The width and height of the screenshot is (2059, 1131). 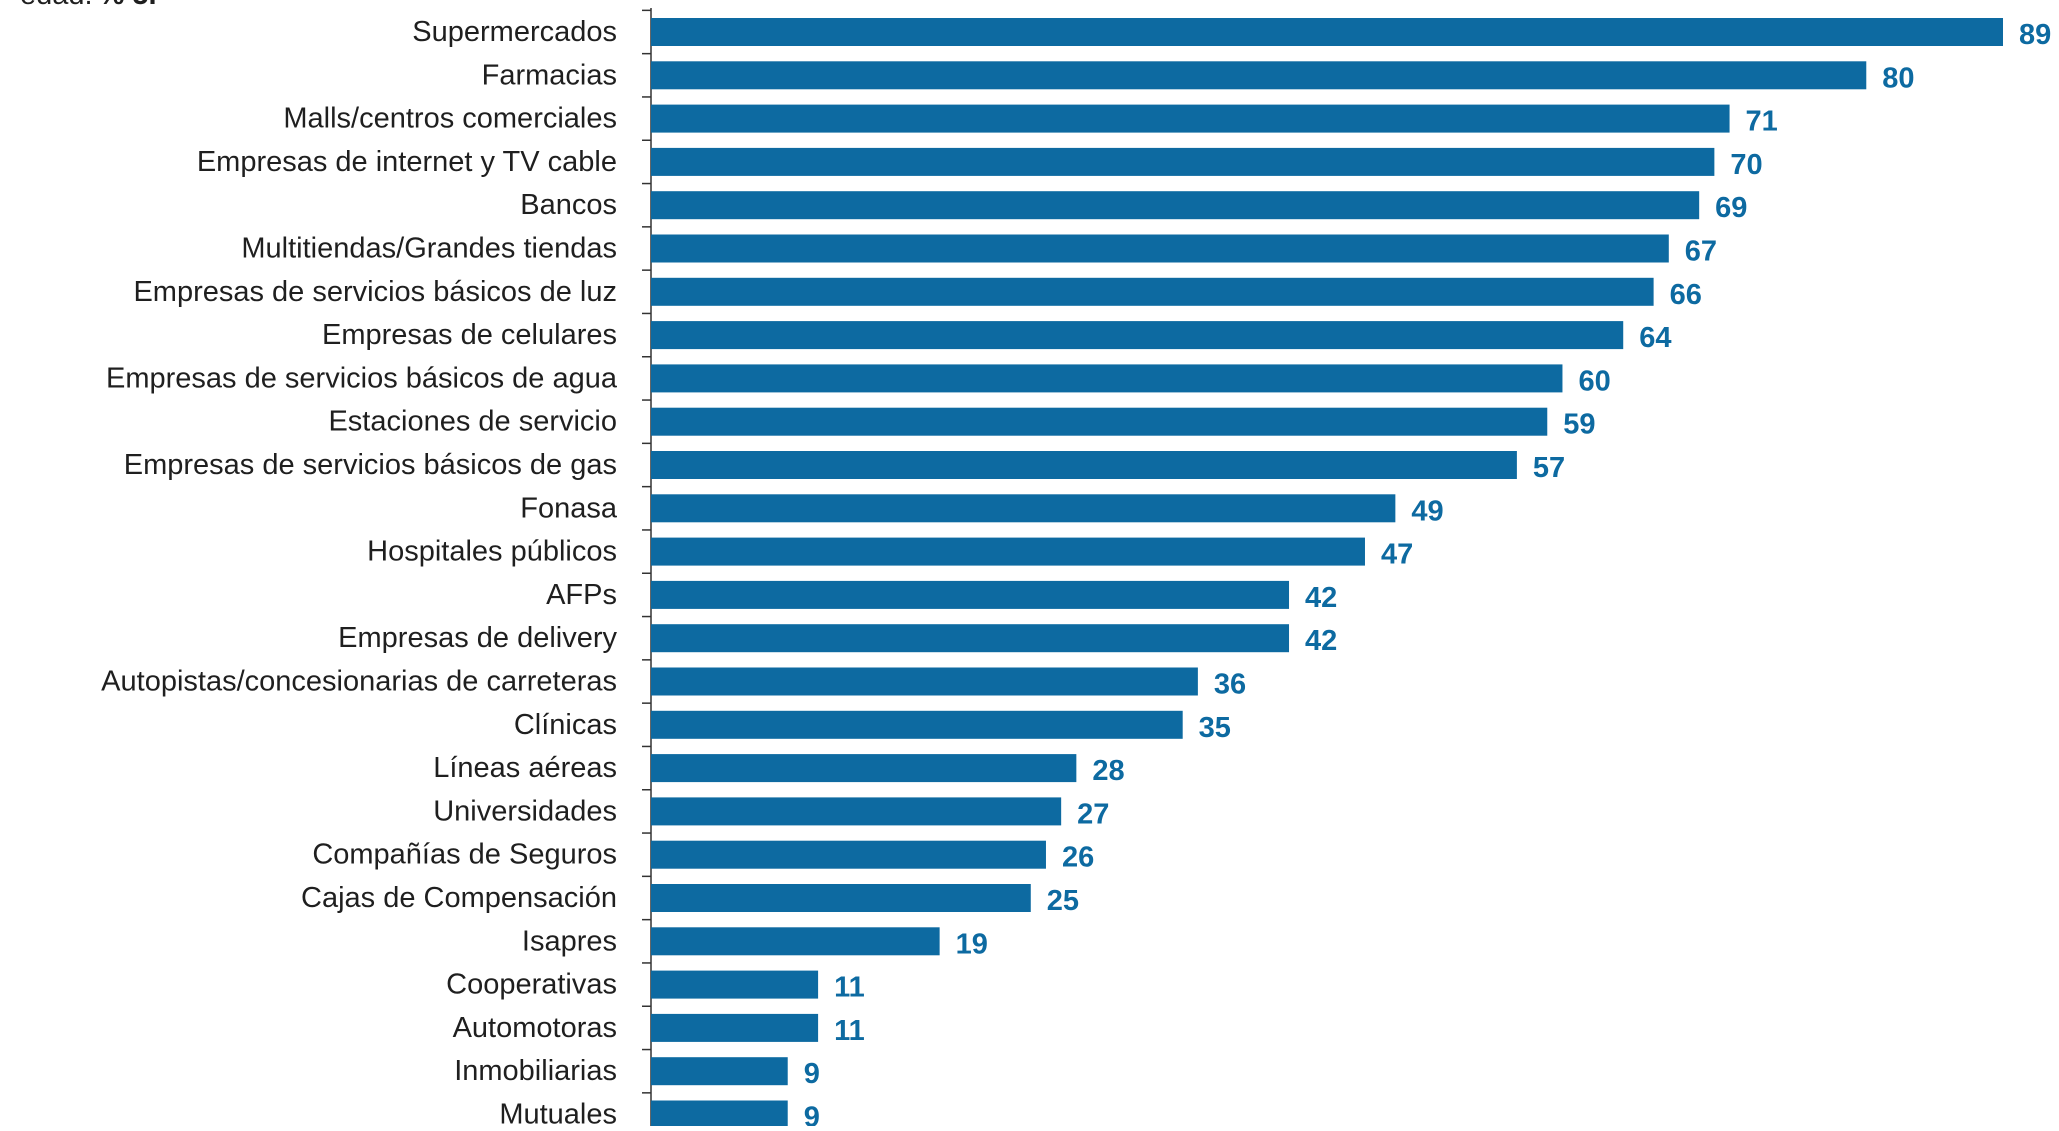 I want to click on category-label: Bancos, so click(x=568, y=205).